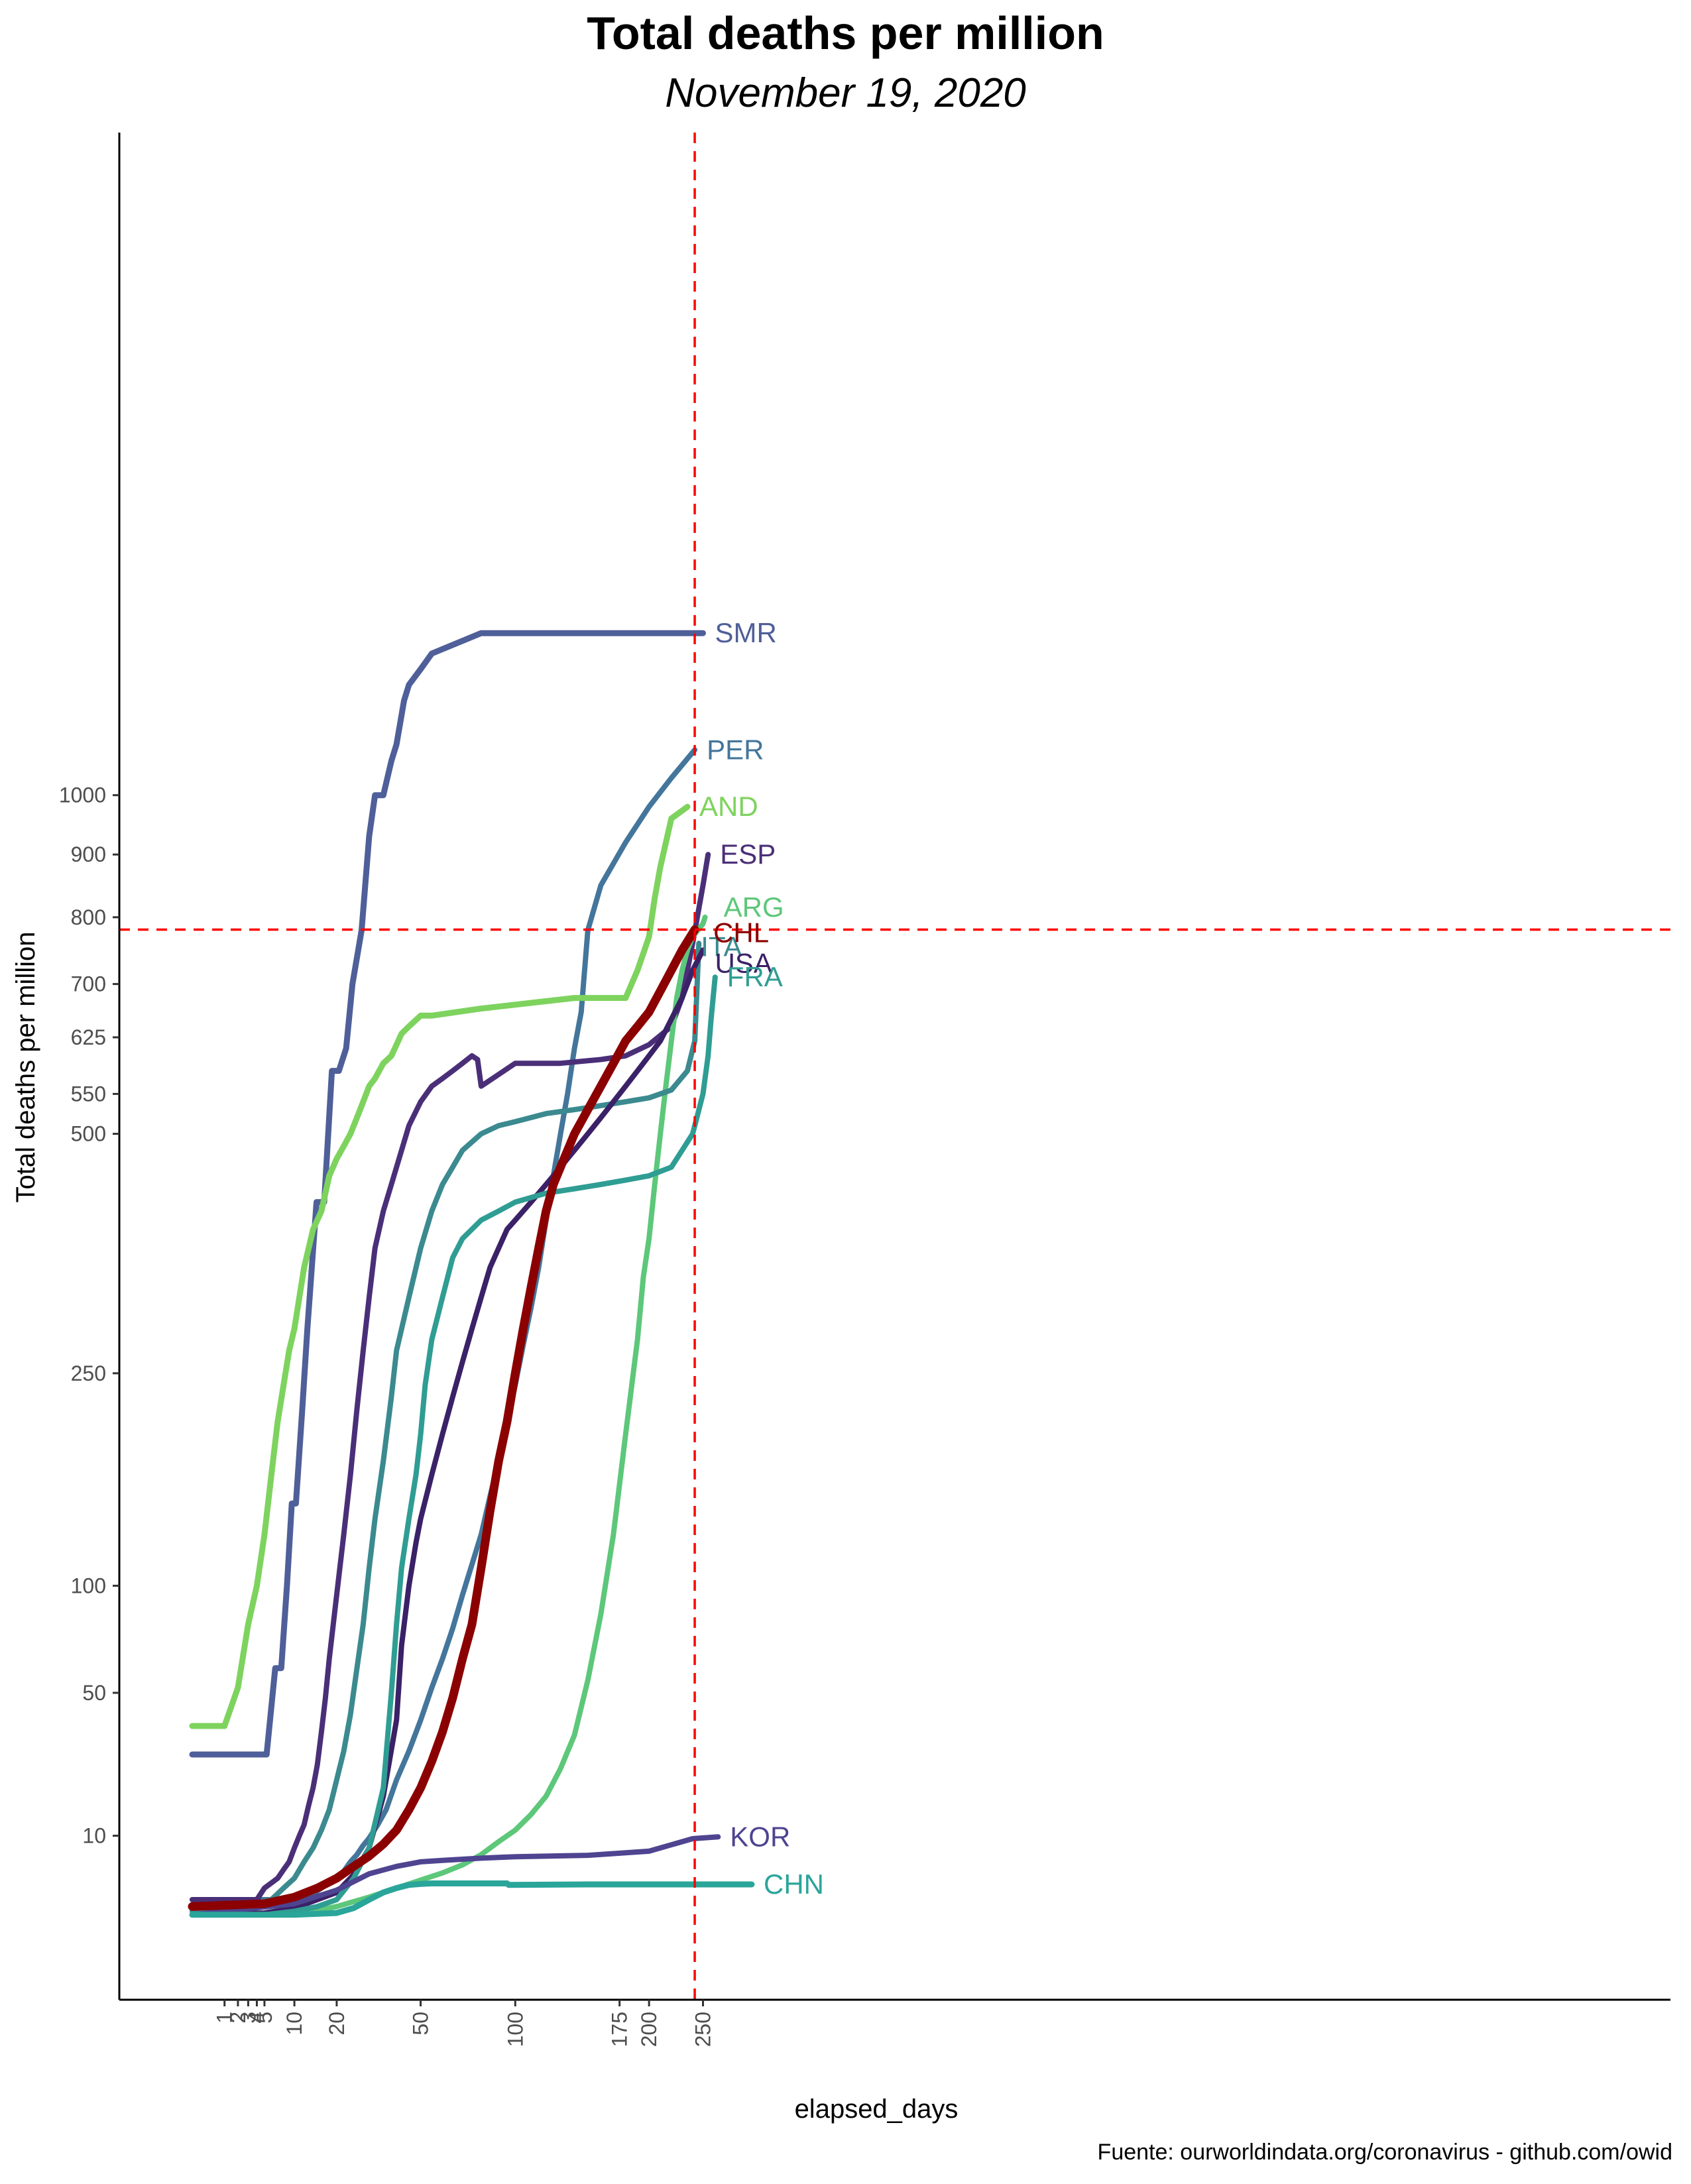  I want to click on y-tick-label: 900, so click(88, 854).